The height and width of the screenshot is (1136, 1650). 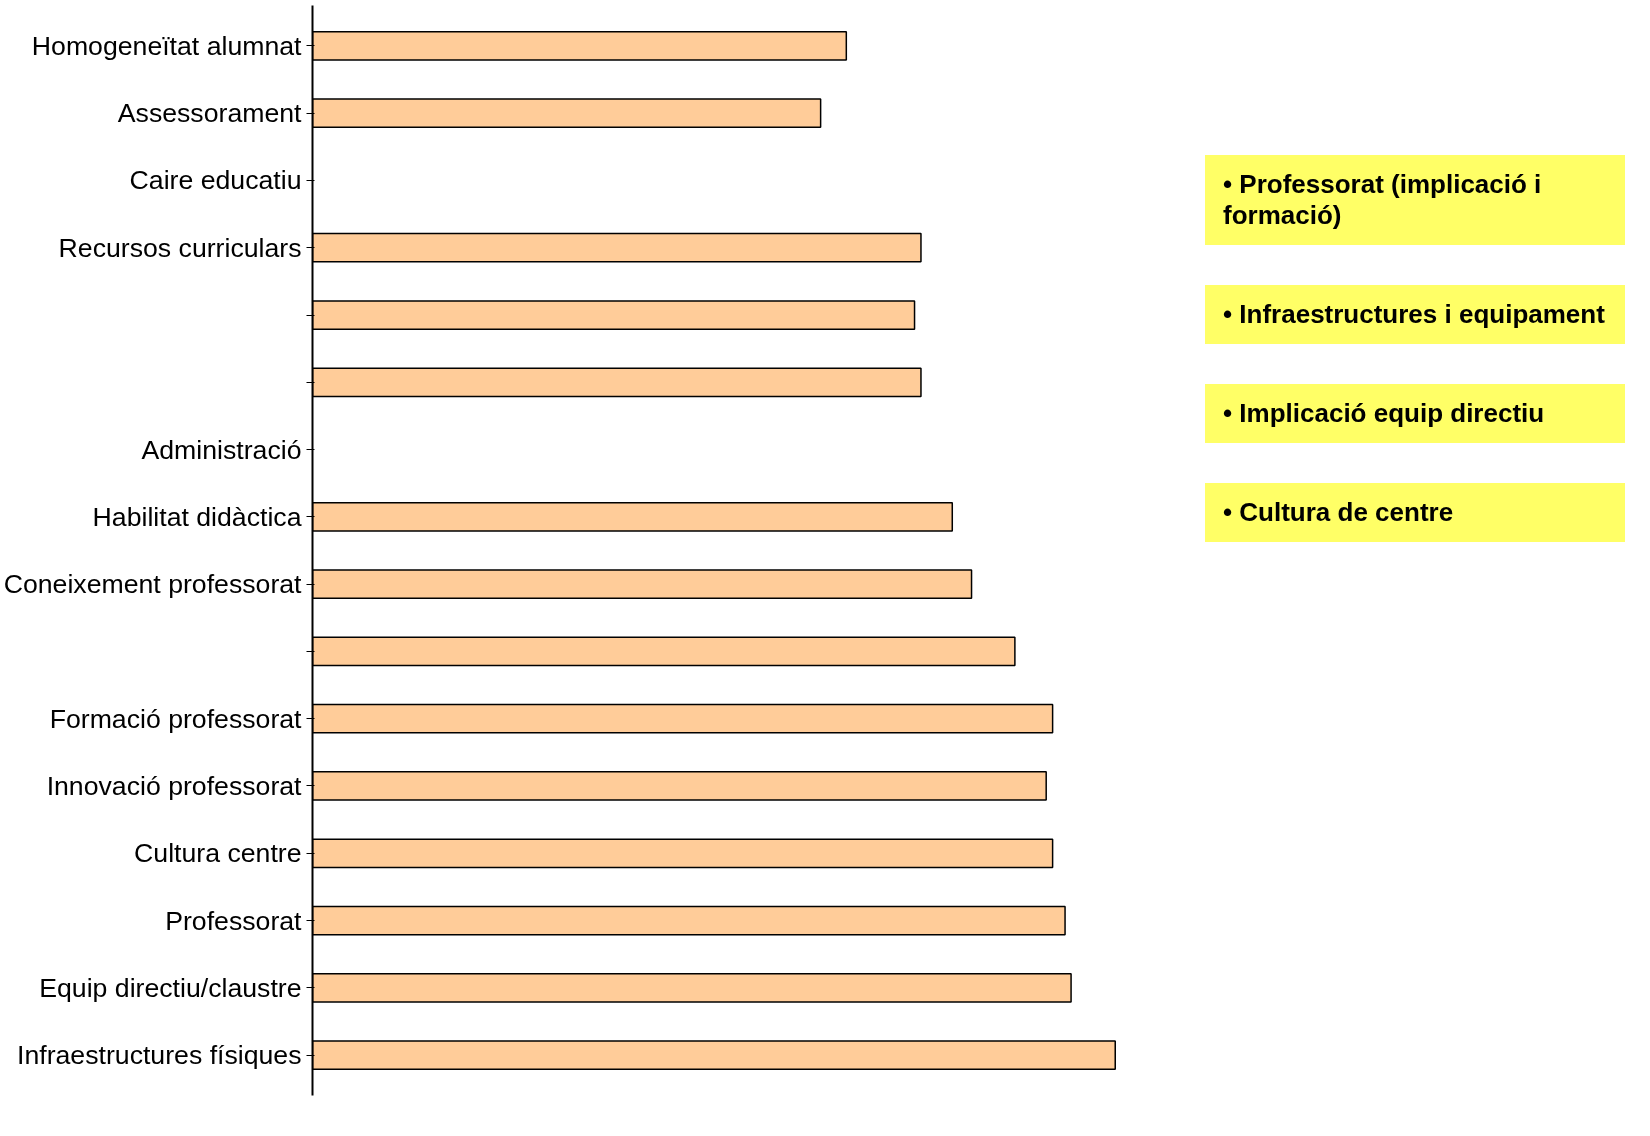 I want to click on y-tick-label: Professorat, so click(x=234, y=920).